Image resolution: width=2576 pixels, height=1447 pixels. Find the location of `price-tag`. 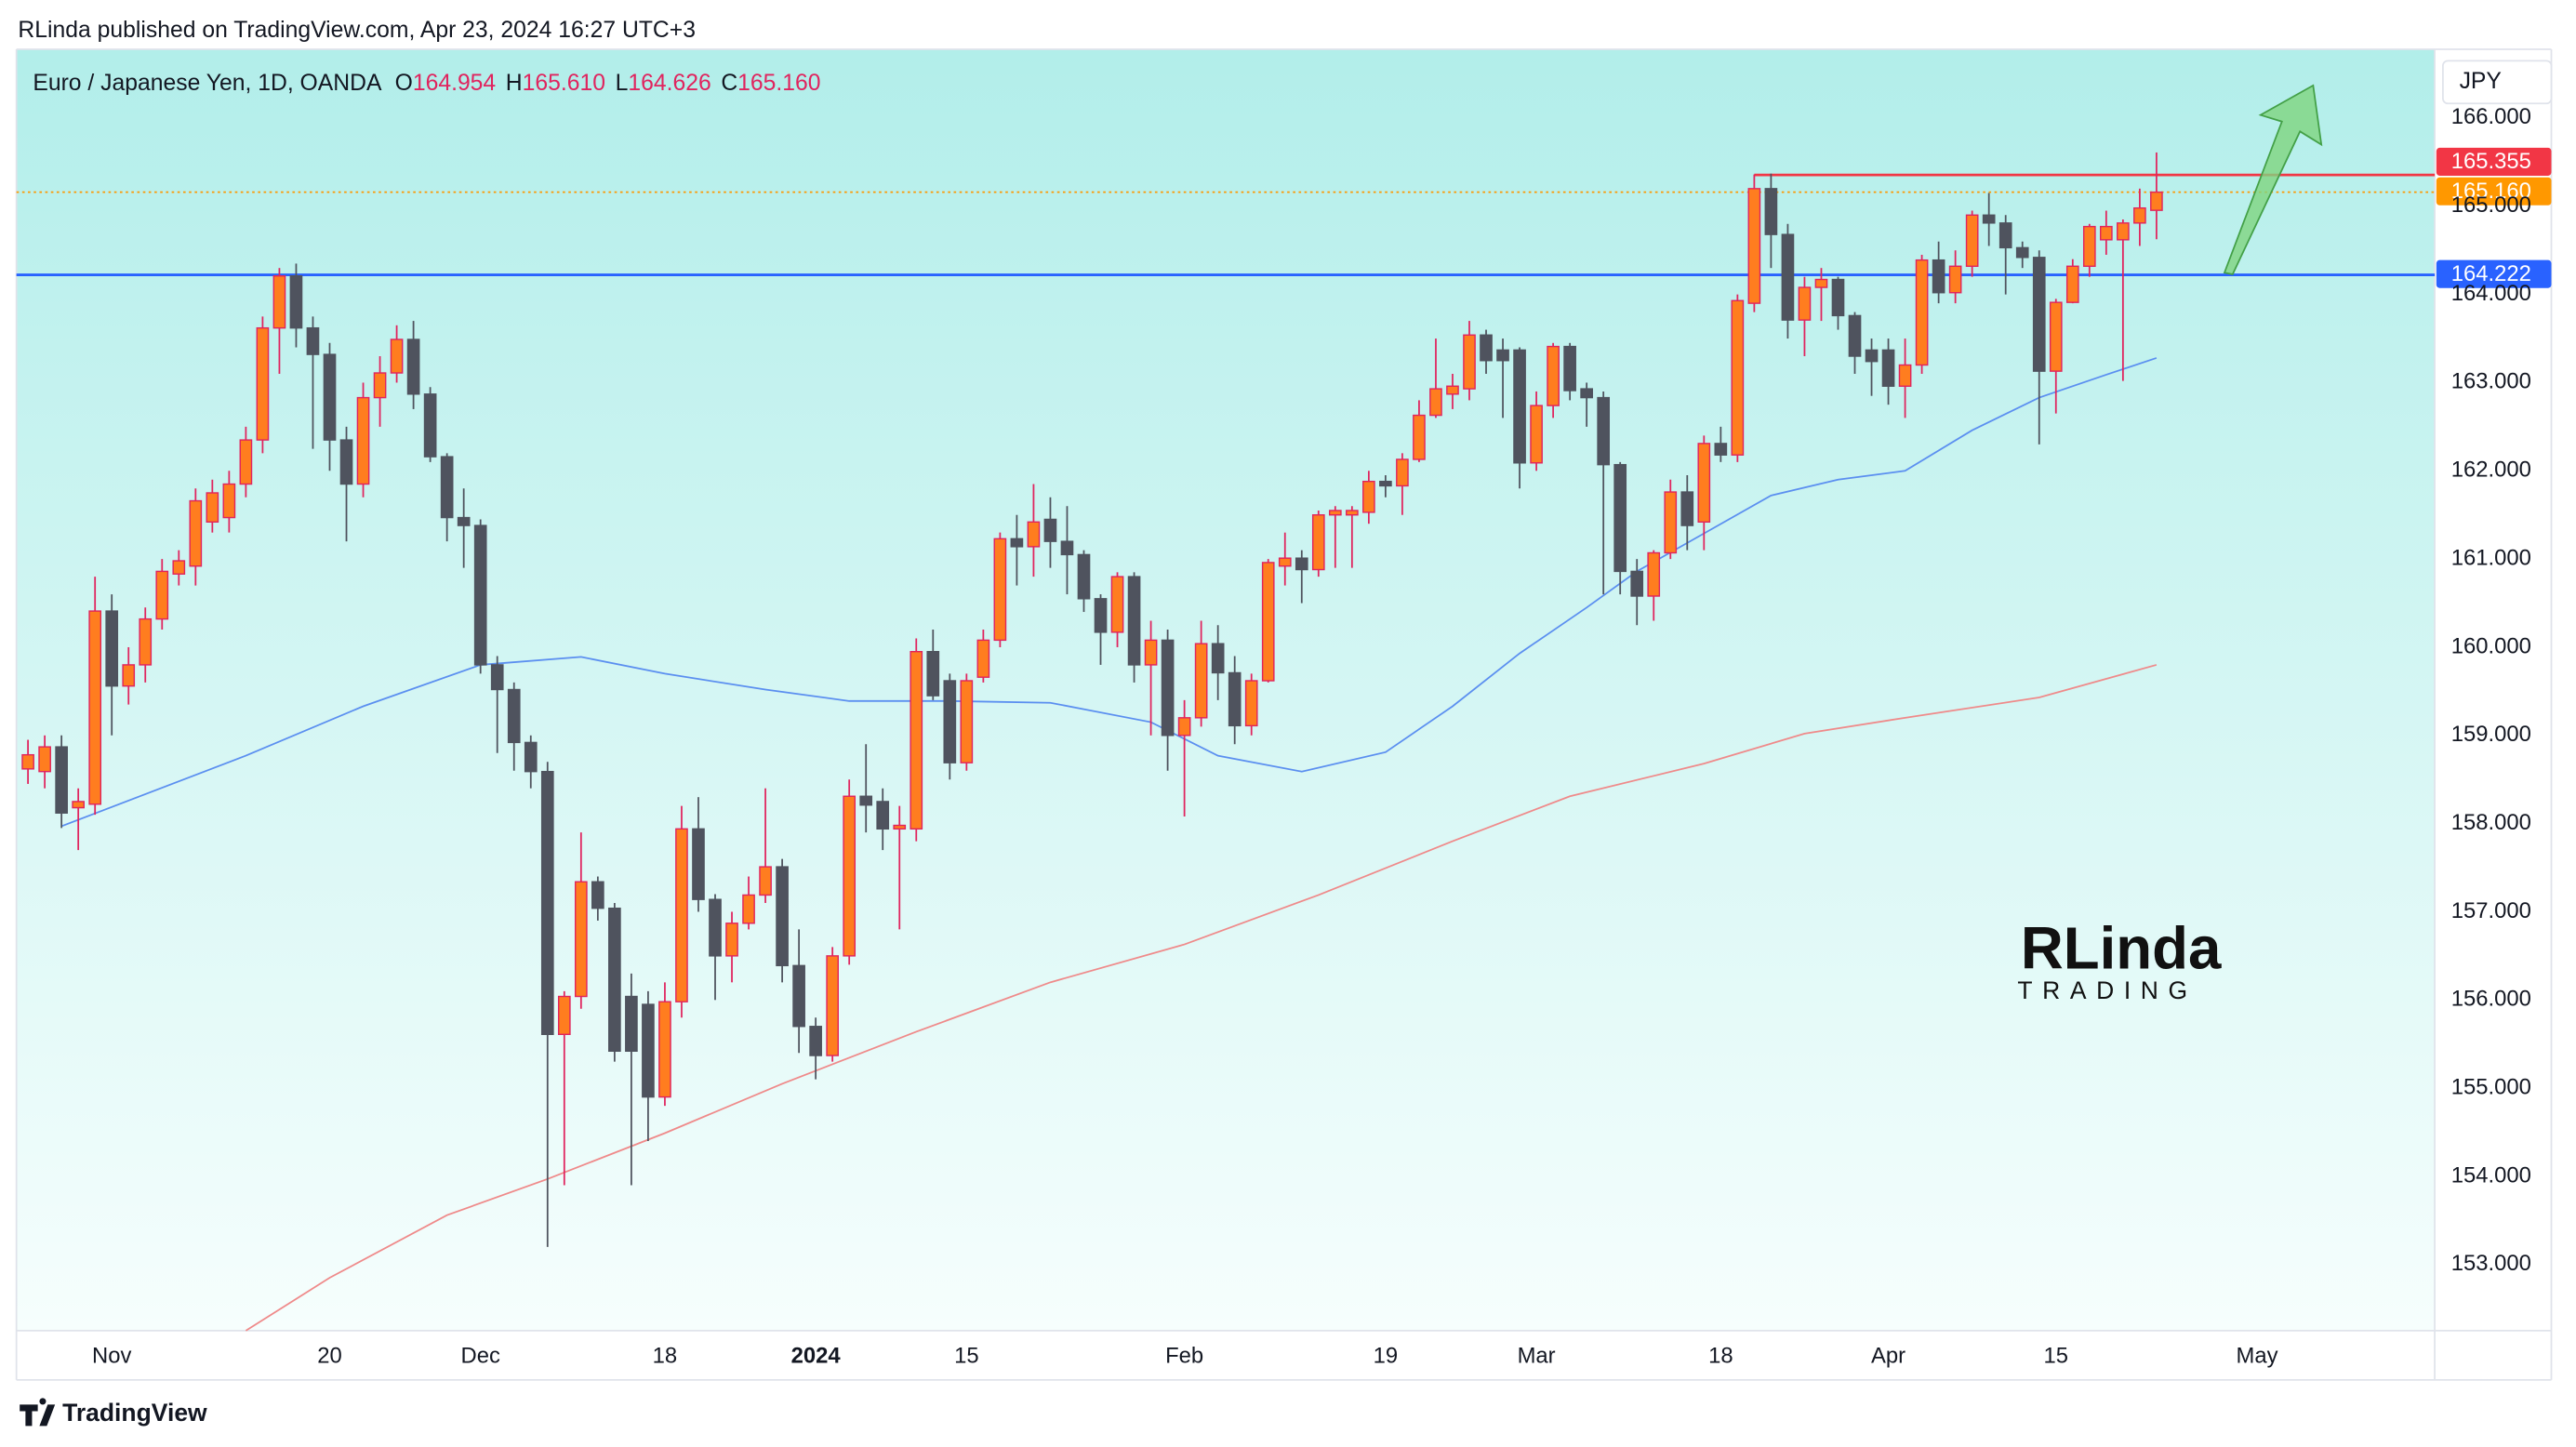

price-tag is located at coordinates (2494, 274).